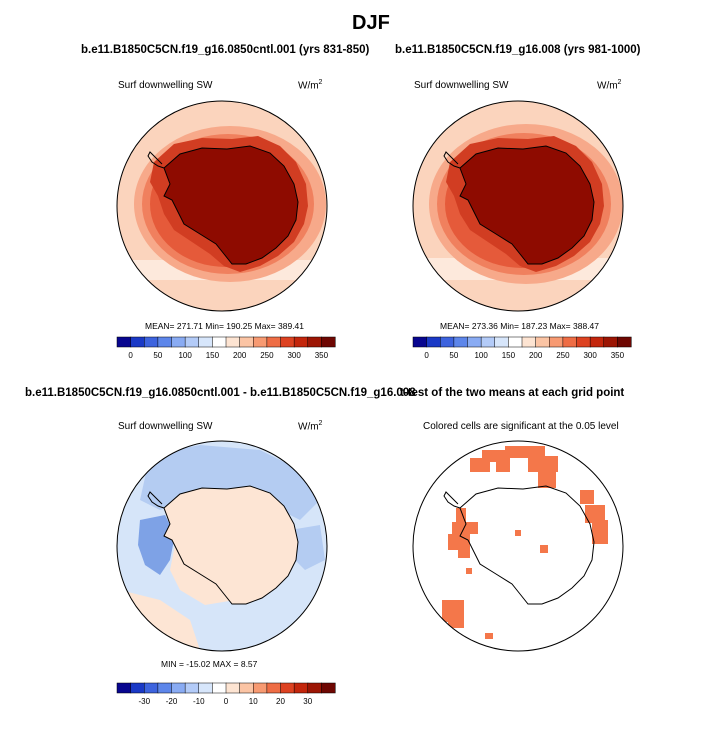 The image size is (711, 738). What do you see at coordinates (225, 326) in the screenshot?
I see `stats-top-left: MEAN= 271.71 Min= 190.25 Max= 389.41` at bounding box center [225, 326].